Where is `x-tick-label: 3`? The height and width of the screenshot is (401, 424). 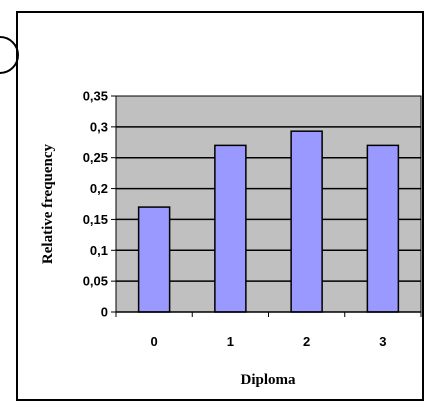 x-tick-label: 3 is located at coordinates (382, 341).